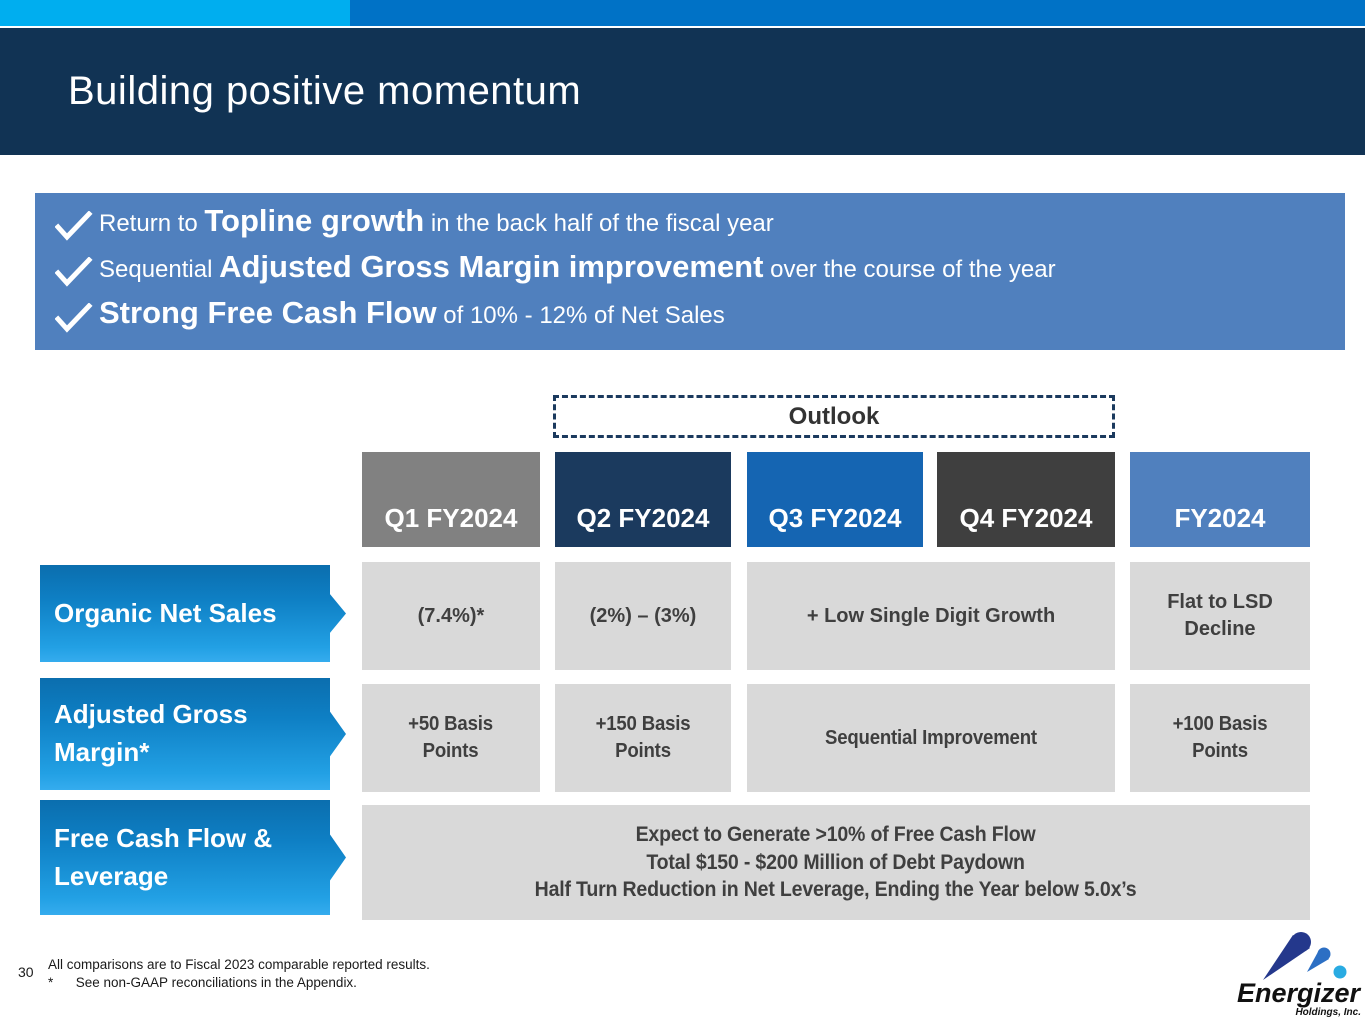  I want to click on energizer-bolt-icon, so click(1305, 956).